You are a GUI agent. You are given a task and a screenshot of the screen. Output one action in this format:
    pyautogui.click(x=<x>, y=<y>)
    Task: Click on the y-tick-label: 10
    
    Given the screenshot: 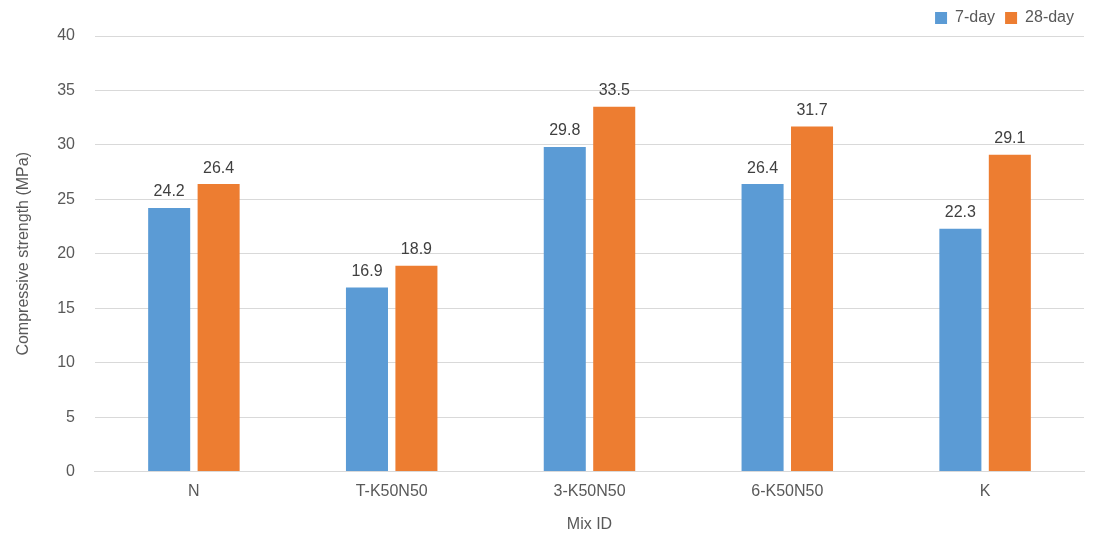 What is the action you would take?
    pyautogui.click(x=66, y=362)
    